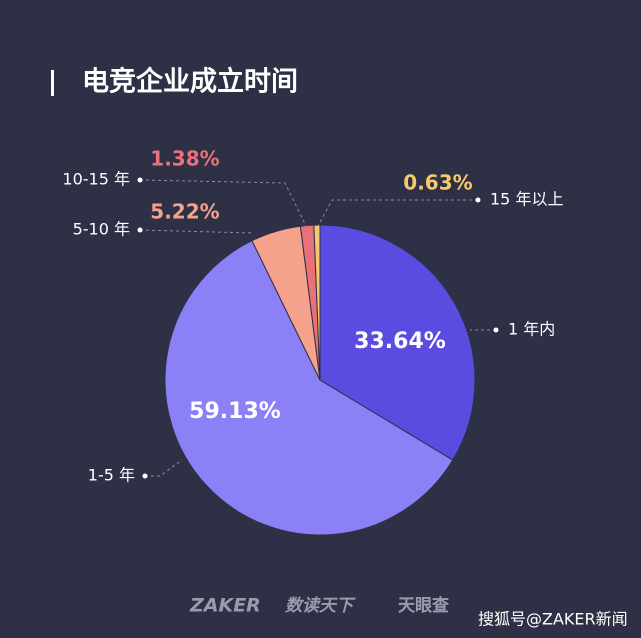 The height and width of the screenshot is (638, 641). Describe the element at coordinates (190, 82) in the screenshot. I see `chart-title: 电竞企业成立时间` at that location.